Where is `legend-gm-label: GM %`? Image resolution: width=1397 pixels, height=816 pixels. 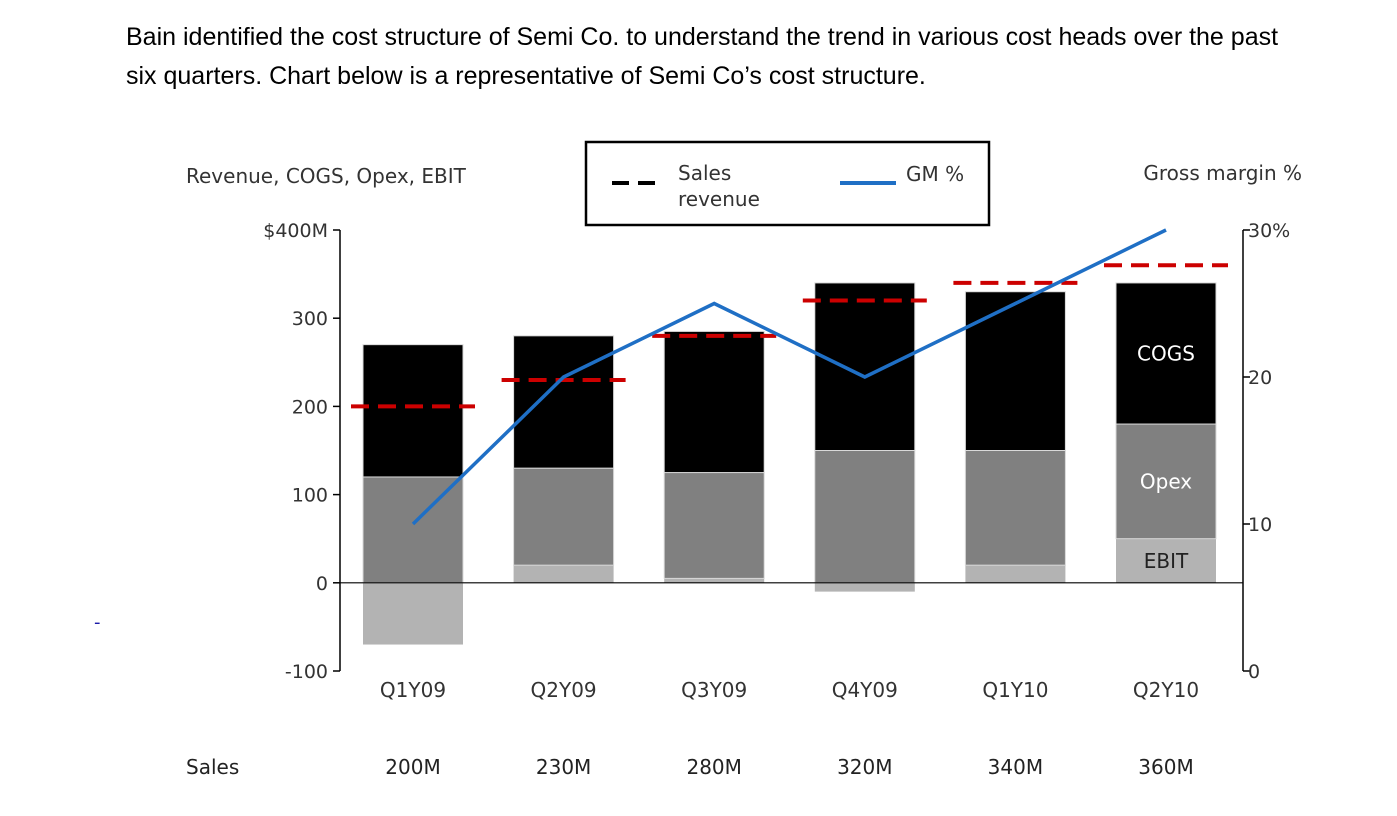 legend-gm-label: GM % is located at coordinates (935, 174).